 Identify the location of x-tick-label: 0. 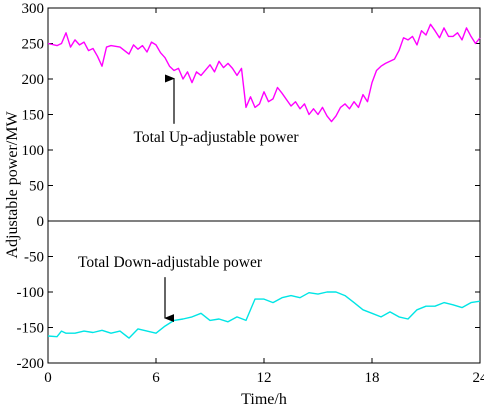
(48, 378).